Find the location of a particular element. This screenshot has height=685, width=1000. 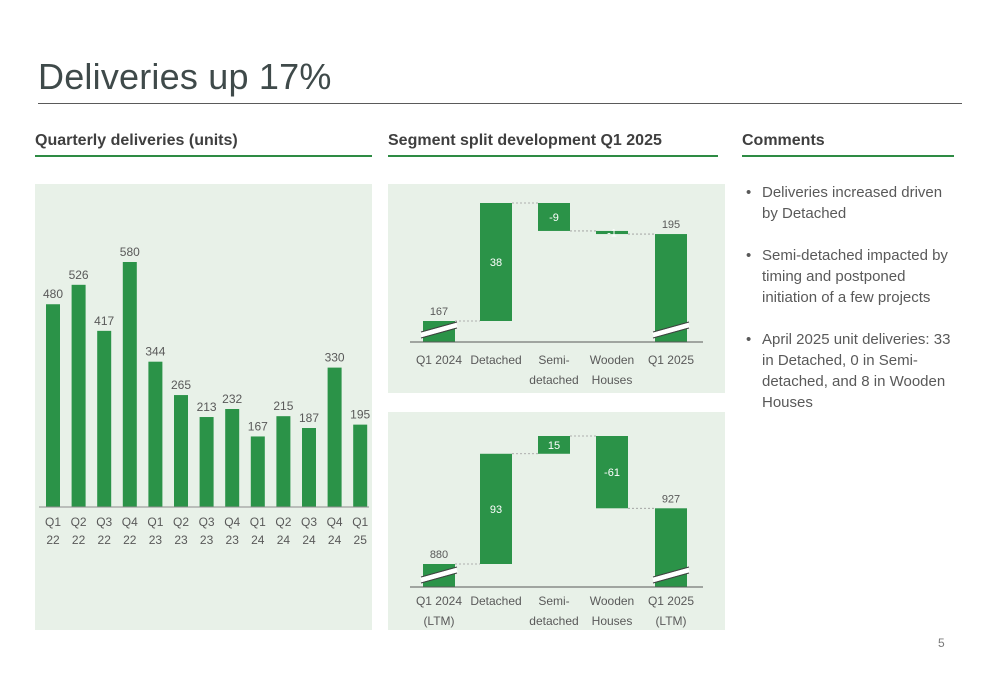

data-label: 480 is located at coordinates (53, 294).